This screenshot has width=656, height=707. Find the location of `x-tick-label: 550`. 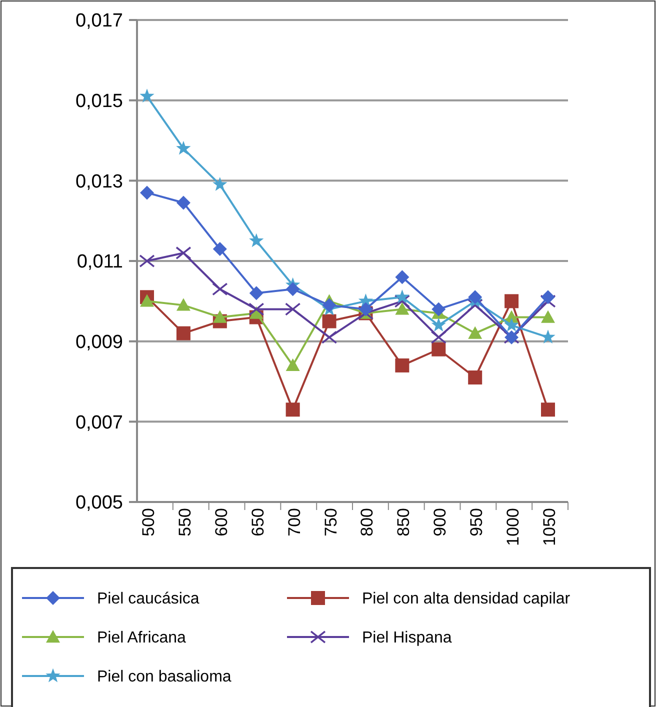

x-tick-label: 550 is located at coordinates (184, 522).